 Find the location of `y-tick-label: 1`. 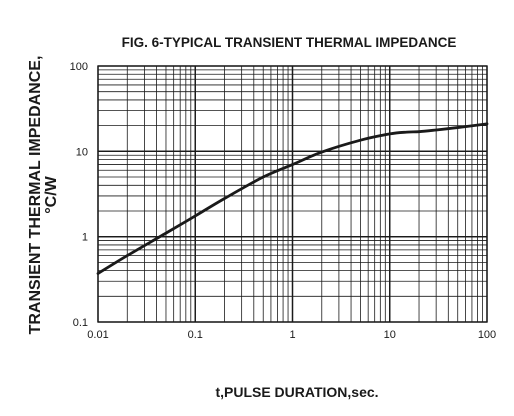

y-tick-label: 1 is located at coordinates (85, 238).